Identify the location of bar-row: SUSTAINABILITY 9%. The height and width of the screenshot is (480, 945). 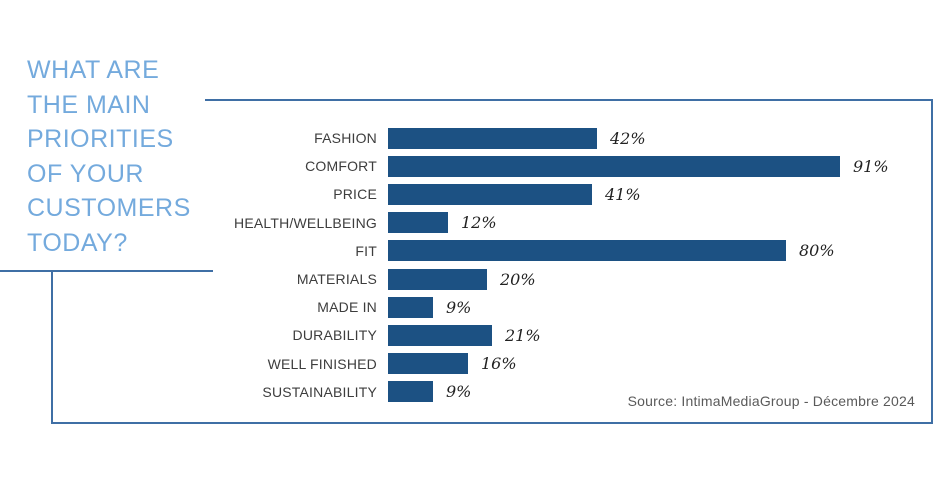
(472, 392).